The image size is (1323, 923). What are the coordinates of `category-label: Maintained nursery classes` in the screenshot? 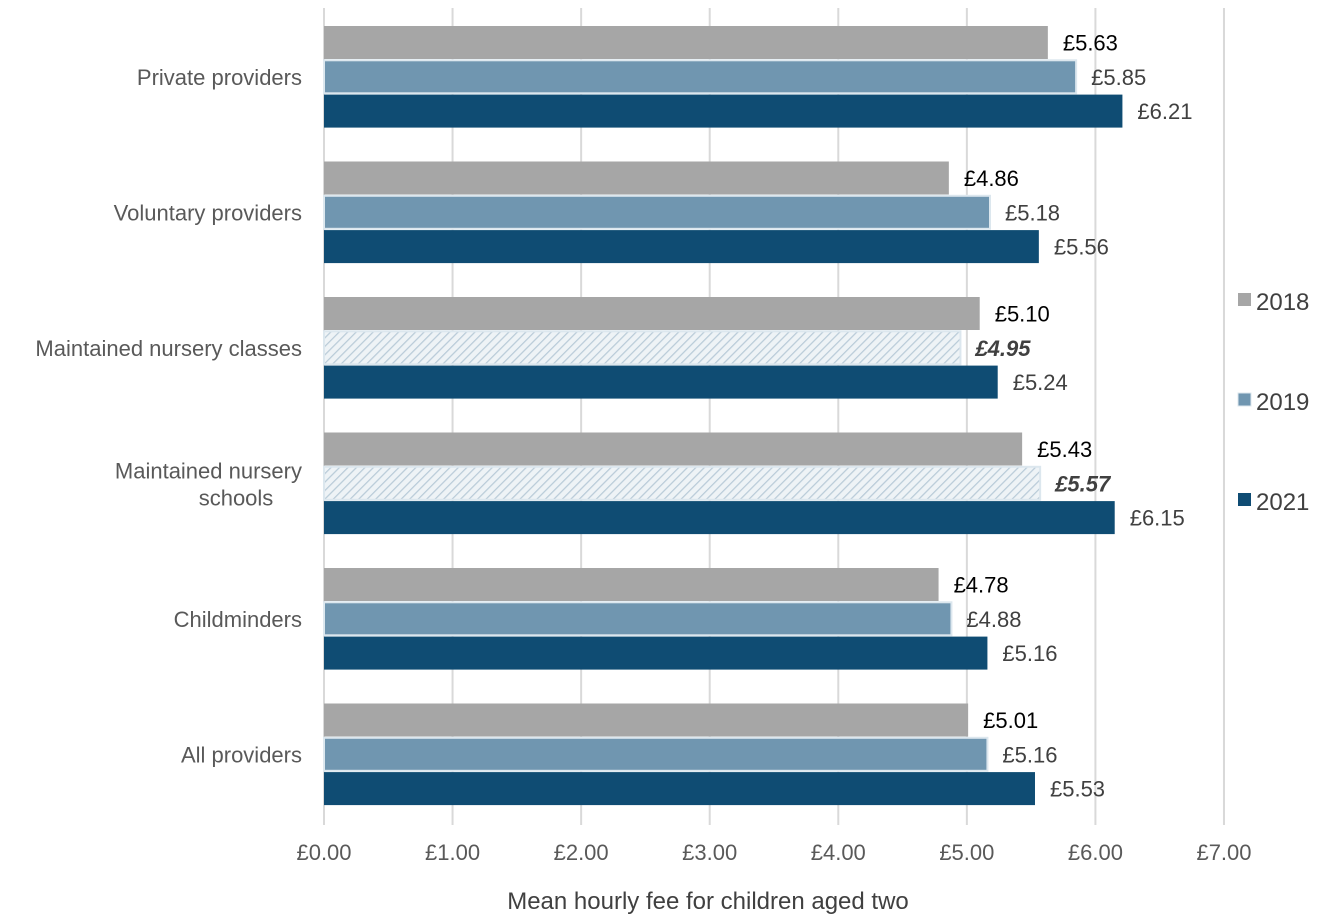 It's located at (168, 348).